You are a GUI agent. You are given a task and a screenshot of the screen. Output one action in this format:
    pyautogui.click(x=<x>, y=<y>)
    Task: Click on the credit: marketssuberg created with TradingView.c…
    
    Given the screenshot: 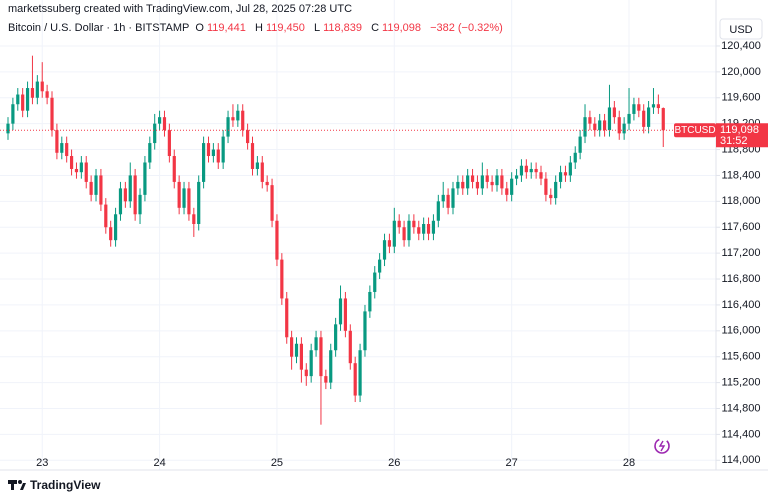 What is the action you would take?
    pyautogui.click(x=180, y=9)
    